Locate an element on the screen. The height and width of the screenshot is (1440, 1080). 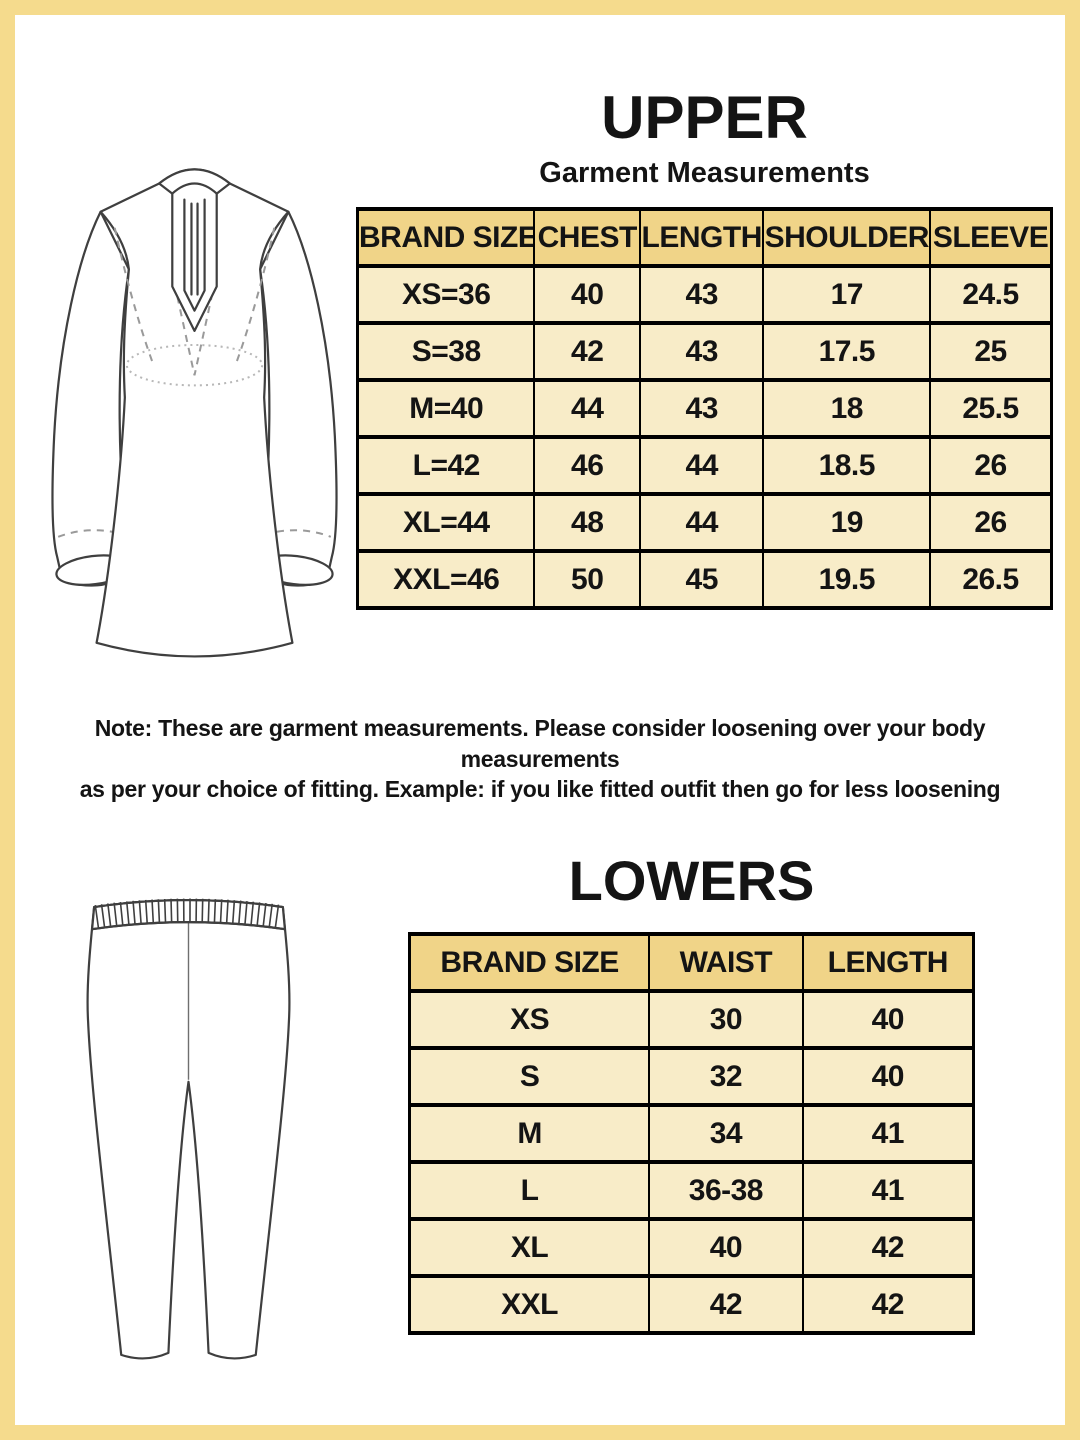
table-row: XXL 42 42 is located at coordinates (691, 1304).